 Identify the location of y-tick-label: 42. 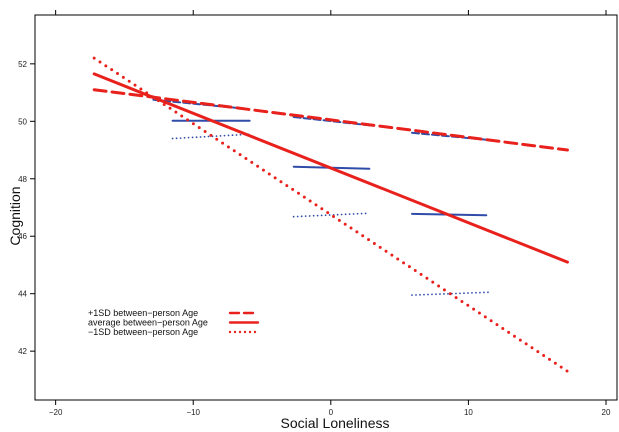
(22, 351).